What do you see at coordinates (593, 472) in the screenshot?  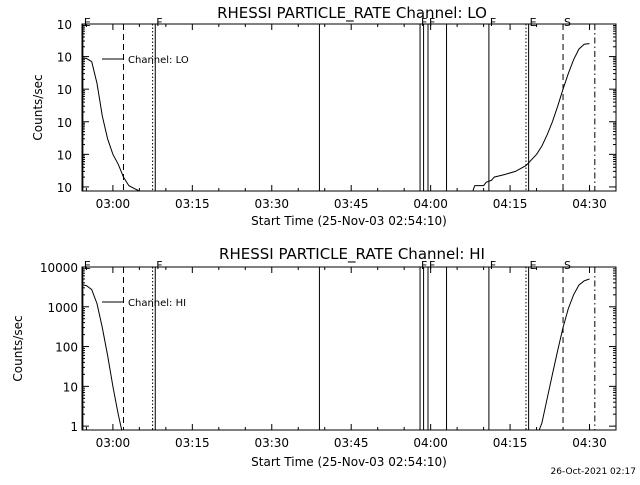 I see `timestamp-stamp: 26-Oct-2021 02:17` at bounding box center [593, 472].